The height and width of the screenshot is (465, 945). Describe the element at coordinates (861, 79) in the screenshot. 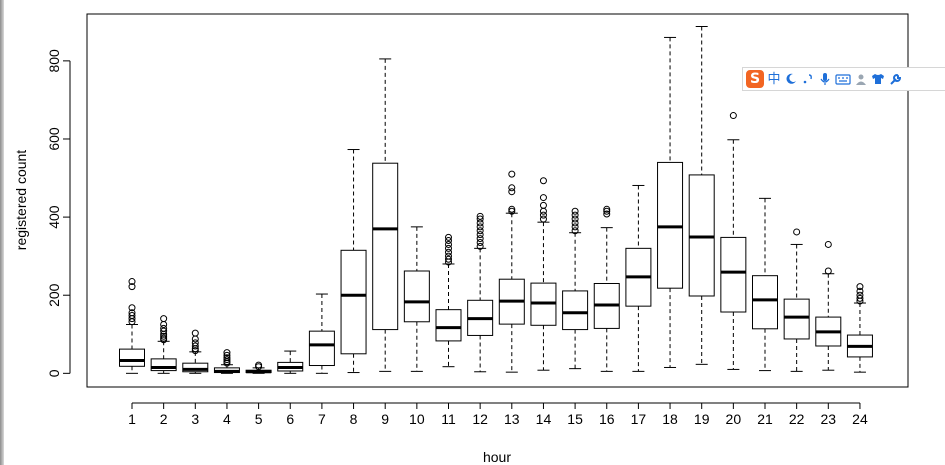

I see `user-icon` at that location.